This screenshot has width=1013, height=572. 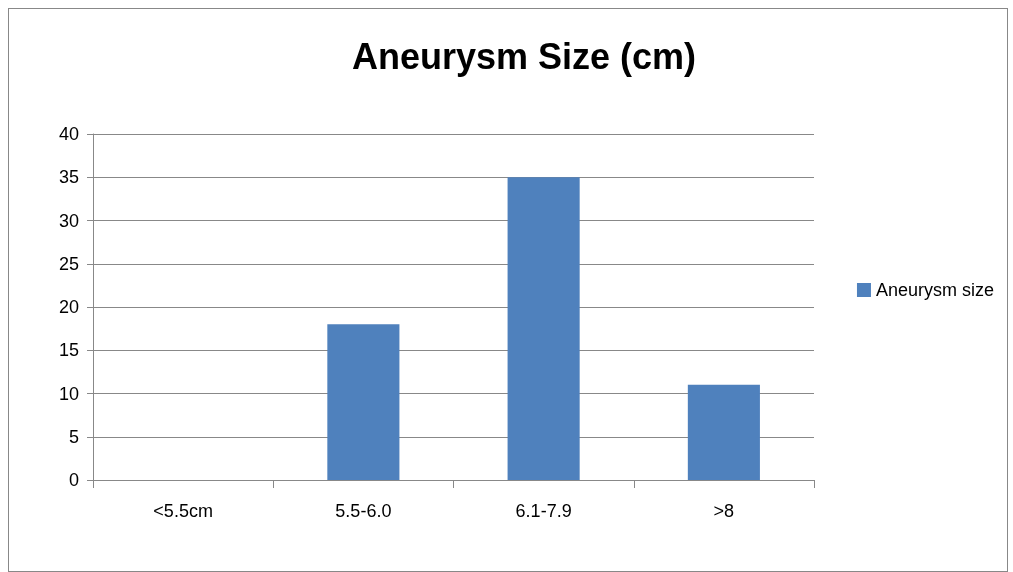 What do you see at coordinates (724, 511) in the screenshot?
I see `x-tick-label: >8` at bounding box center [724, 511].